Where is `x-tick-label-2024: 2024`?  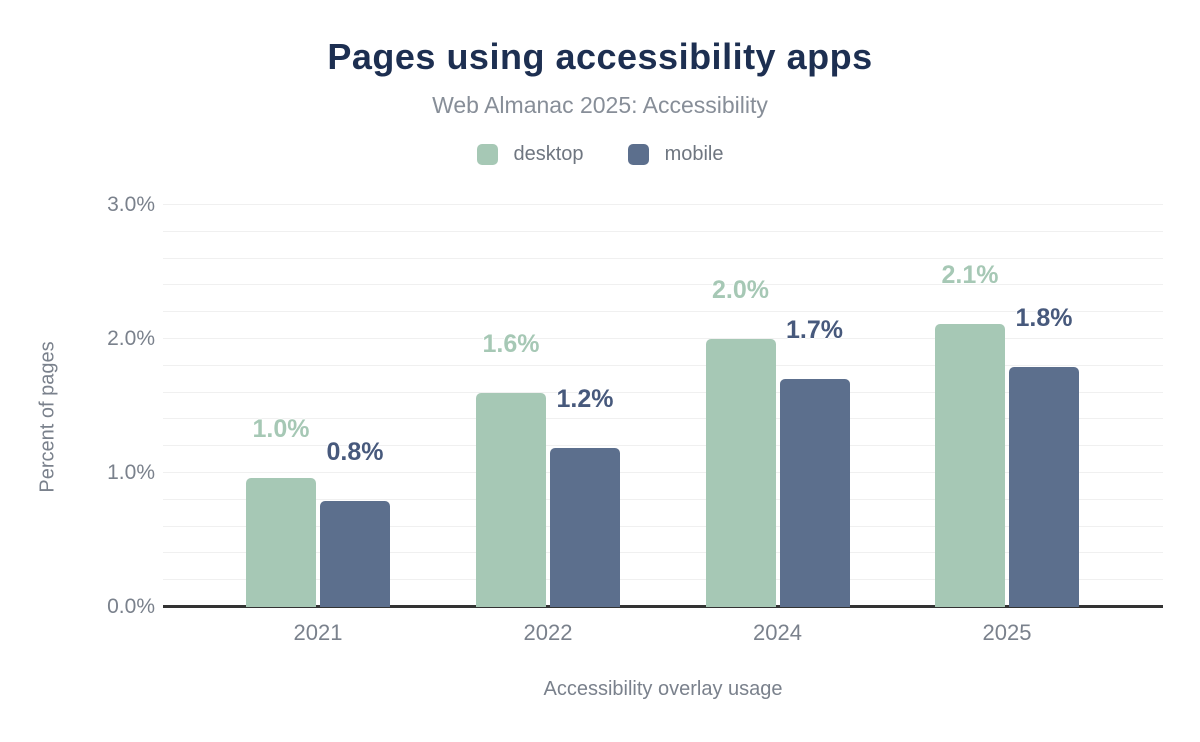 x-tick-label-2024: 2024 is located at coordinates (777, 632).